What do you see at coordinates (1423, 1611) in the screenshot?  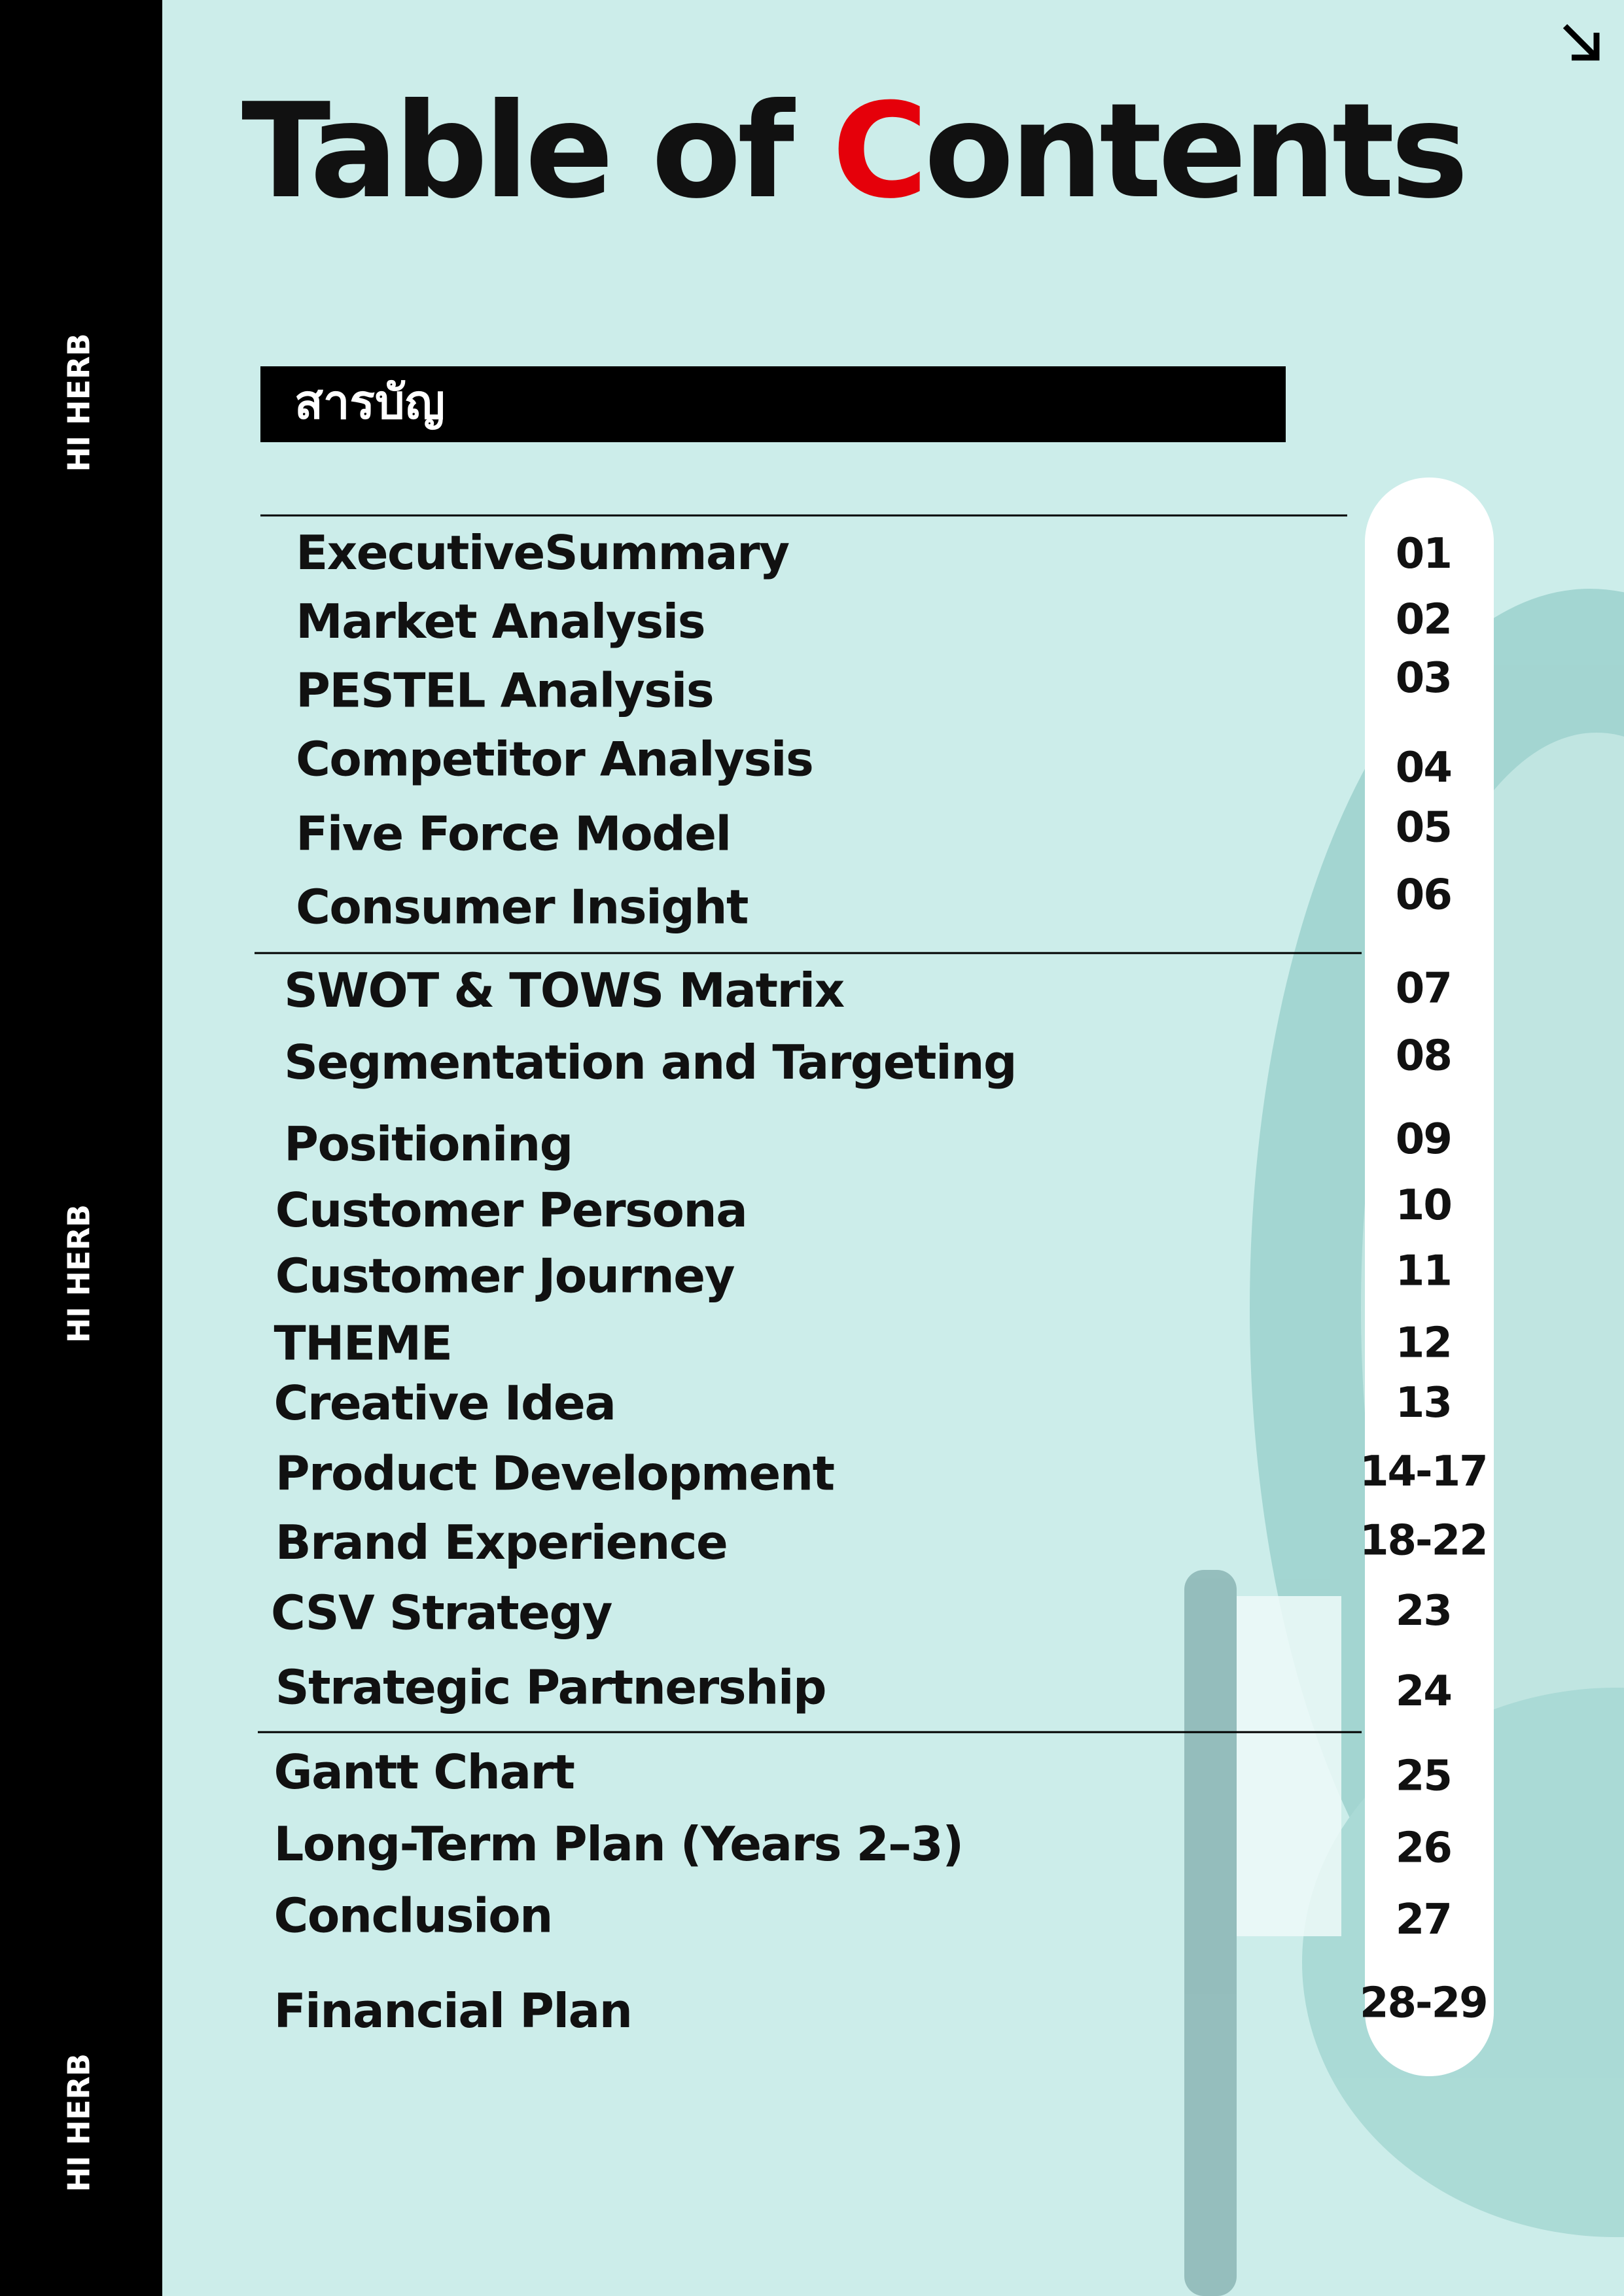 I see `entry-page: 23` at bounding box center [1423, 1611].